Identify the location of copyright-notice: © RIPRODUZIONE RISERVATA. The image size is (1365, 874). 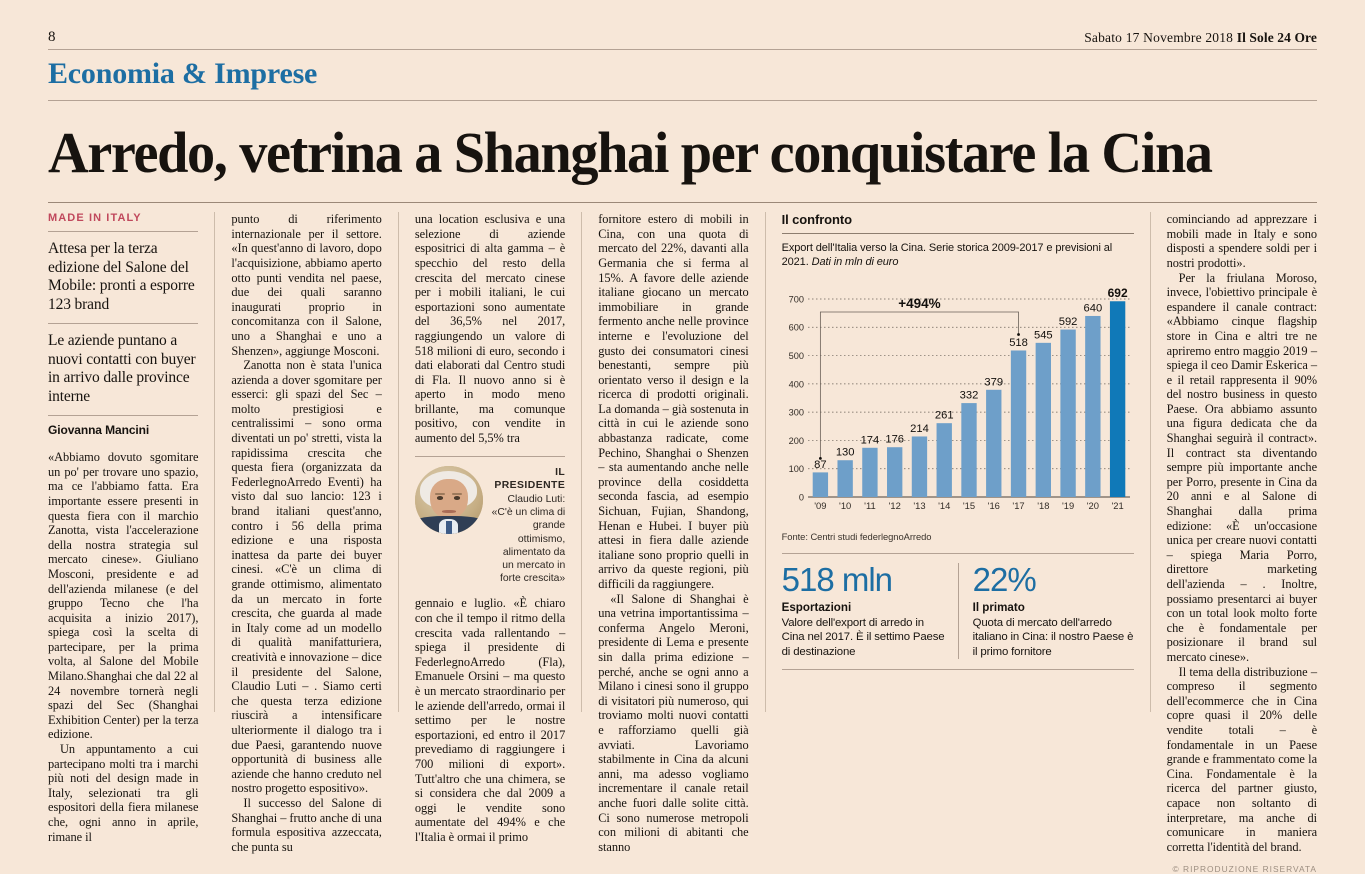
(1245, 869).